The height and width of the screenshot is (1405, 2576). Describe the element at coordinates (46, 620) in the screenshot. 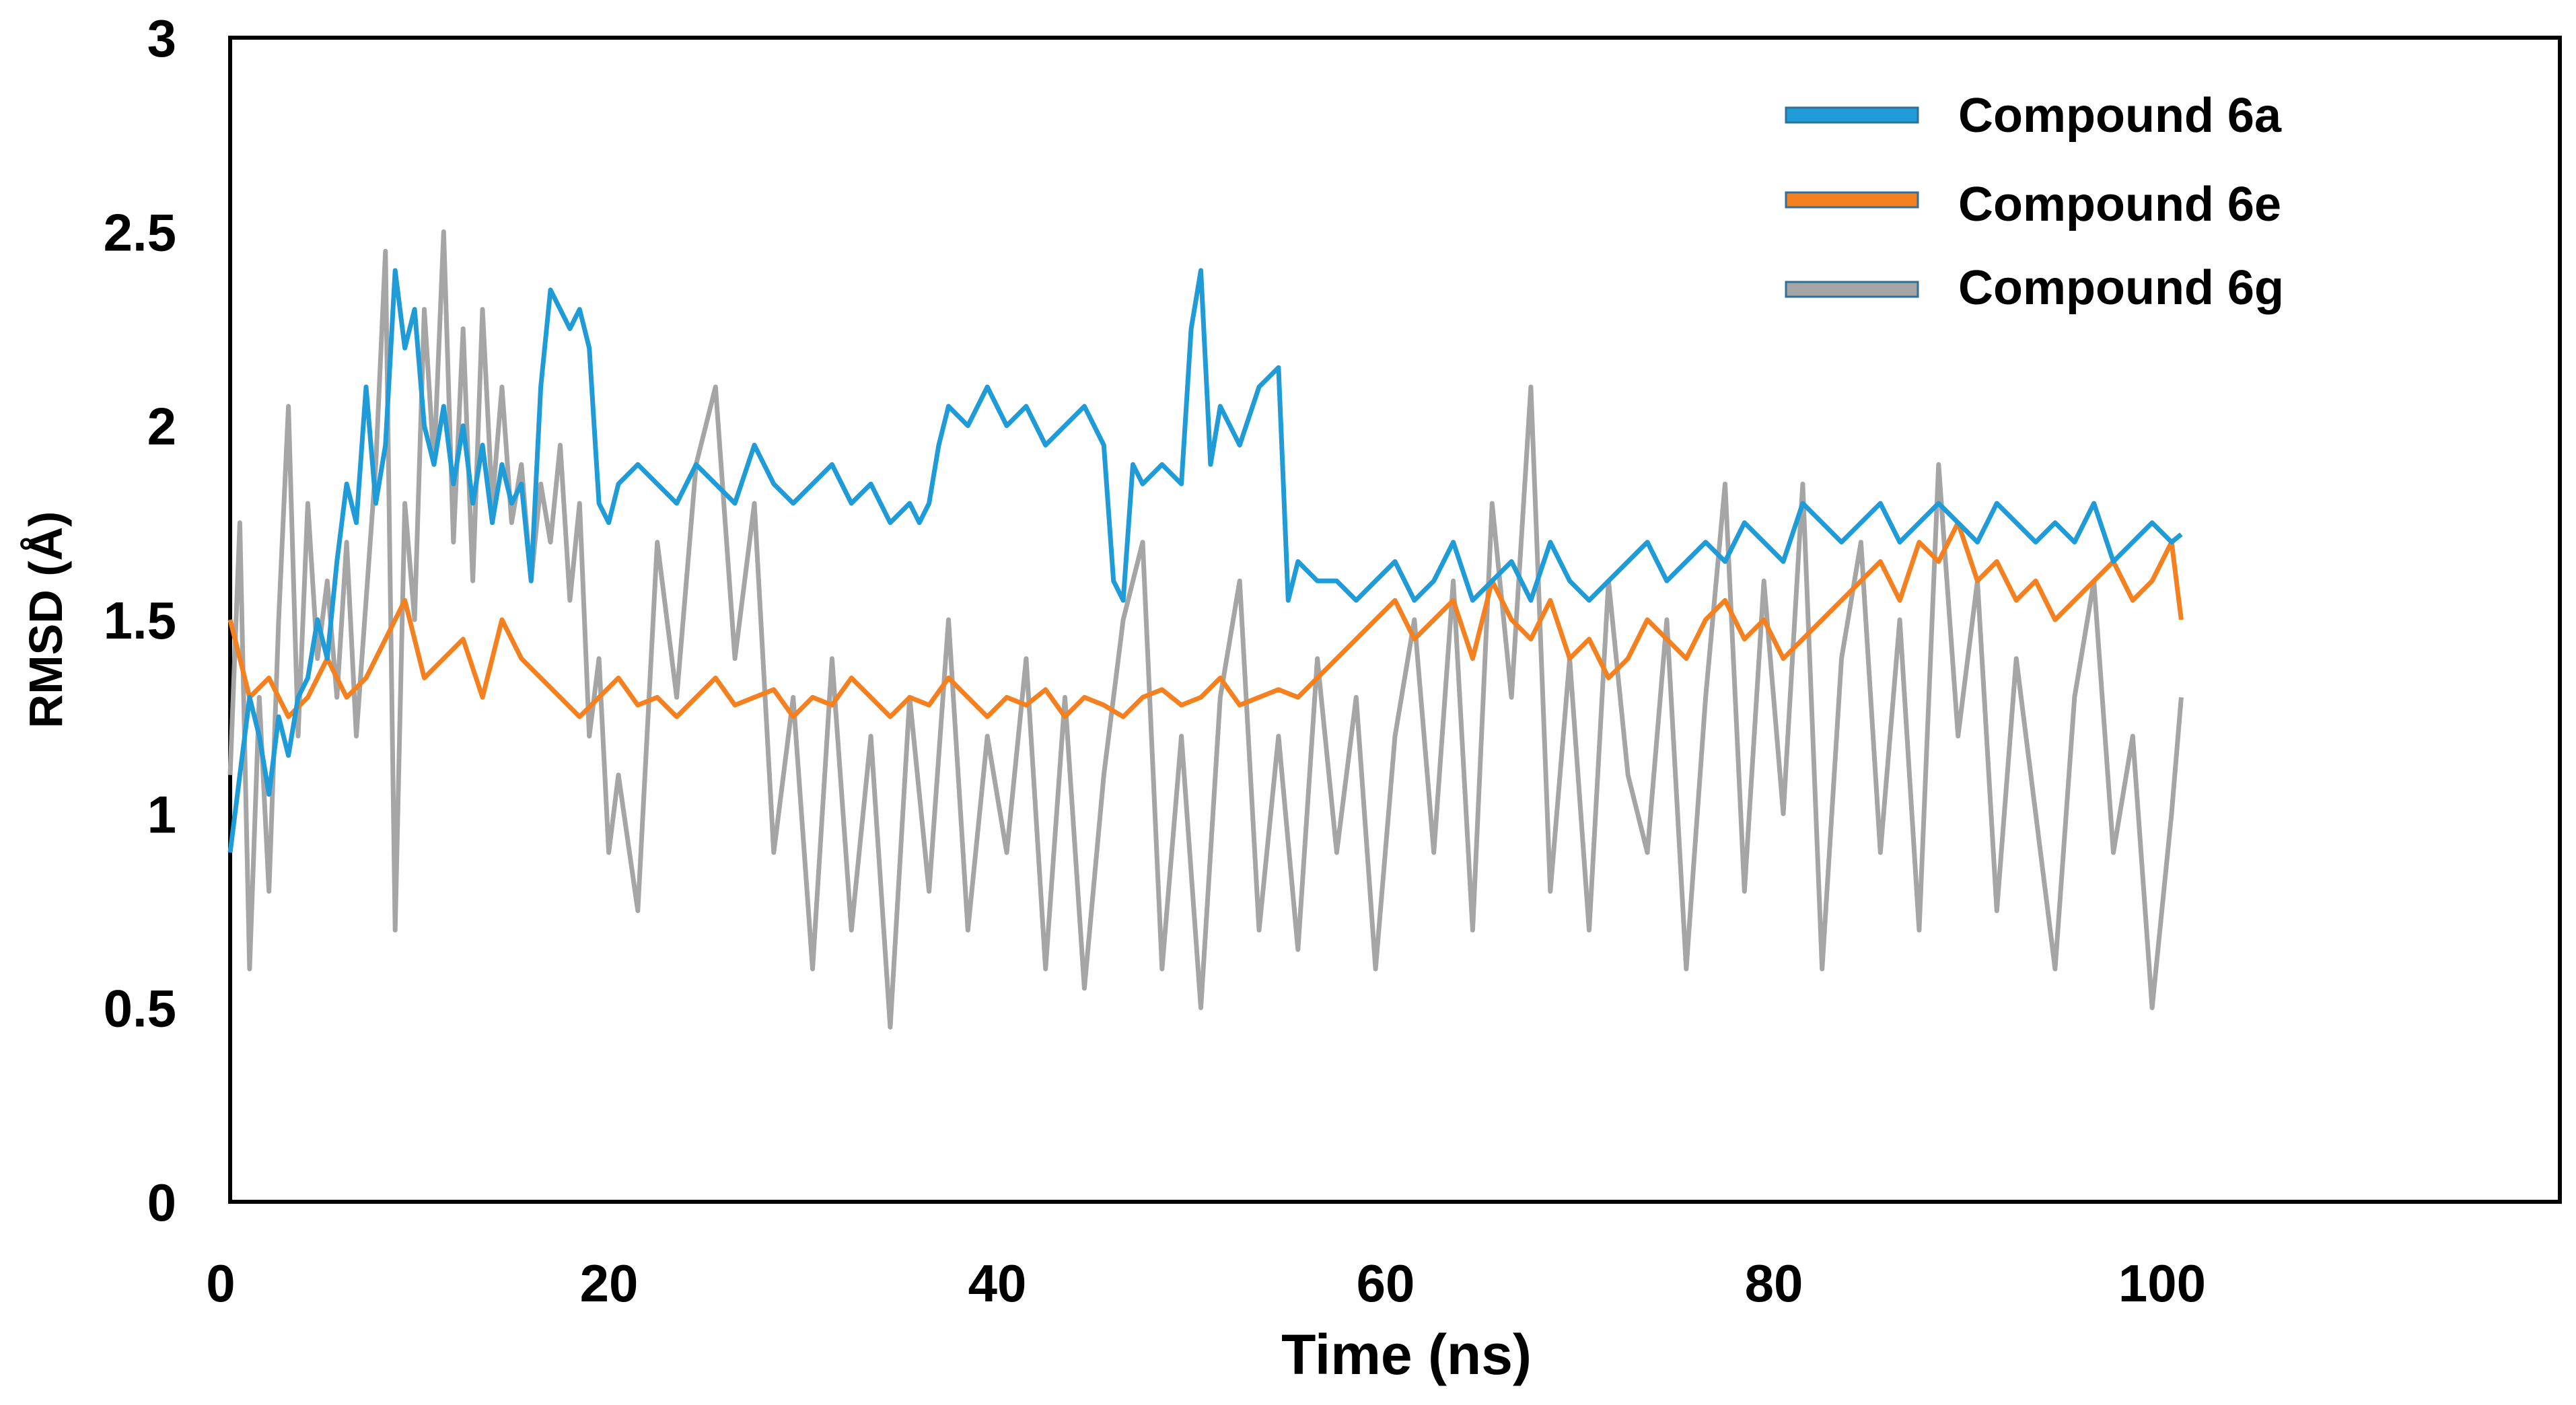

I see `y-axis-title: RMSD (Å)` at that location.